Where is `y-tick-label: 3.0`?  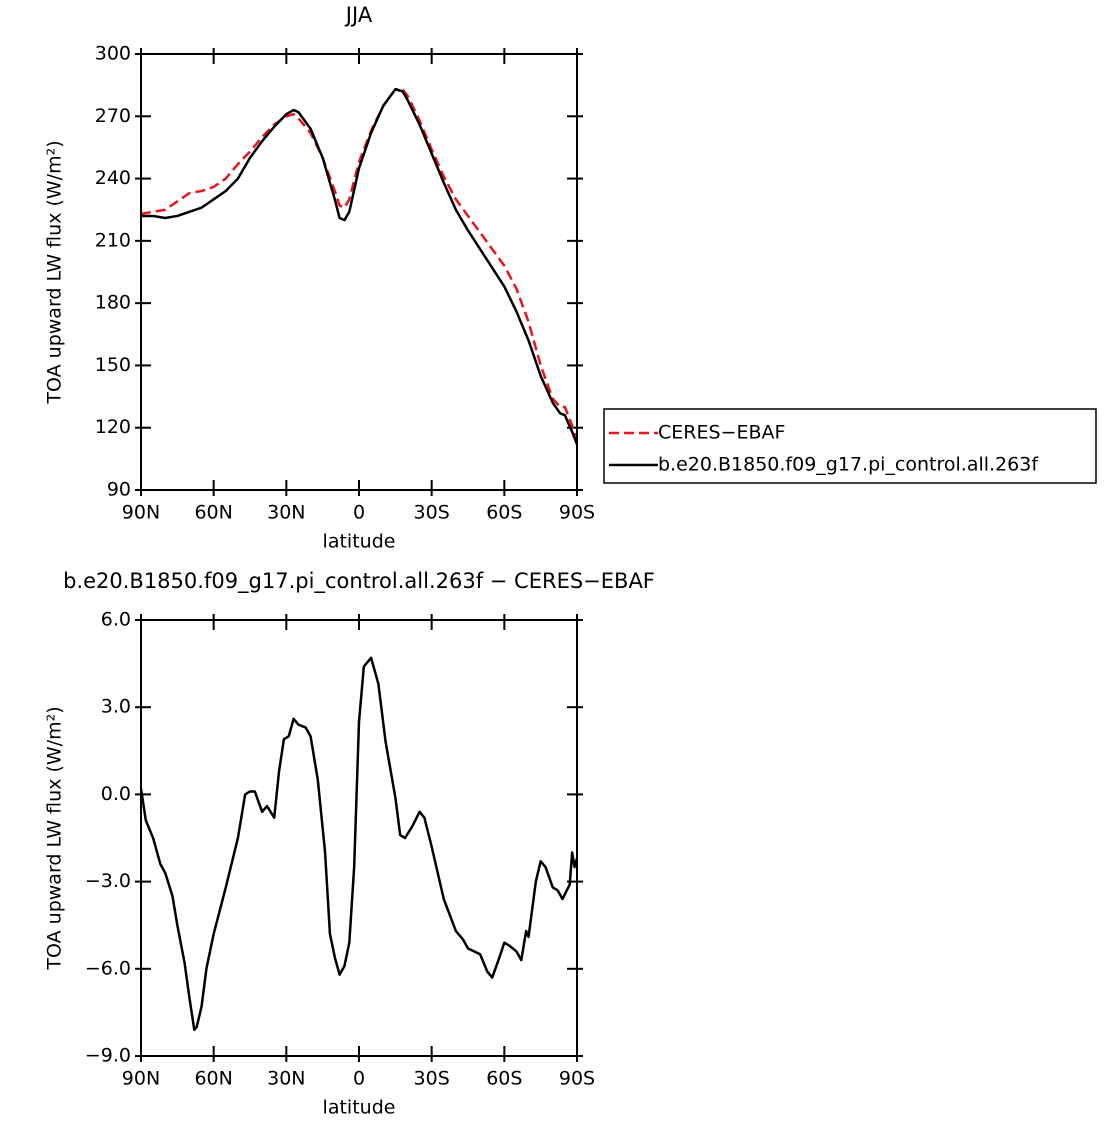 y-tick-label: 3.0 is located at coordinates (116, 707).